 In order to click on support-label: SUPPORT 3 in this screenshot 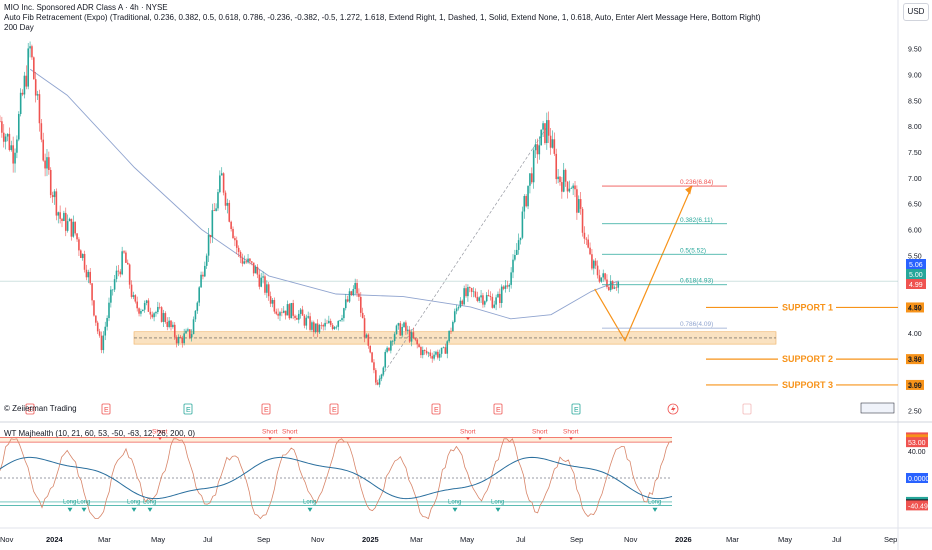, I will do `click(807, 385)`.